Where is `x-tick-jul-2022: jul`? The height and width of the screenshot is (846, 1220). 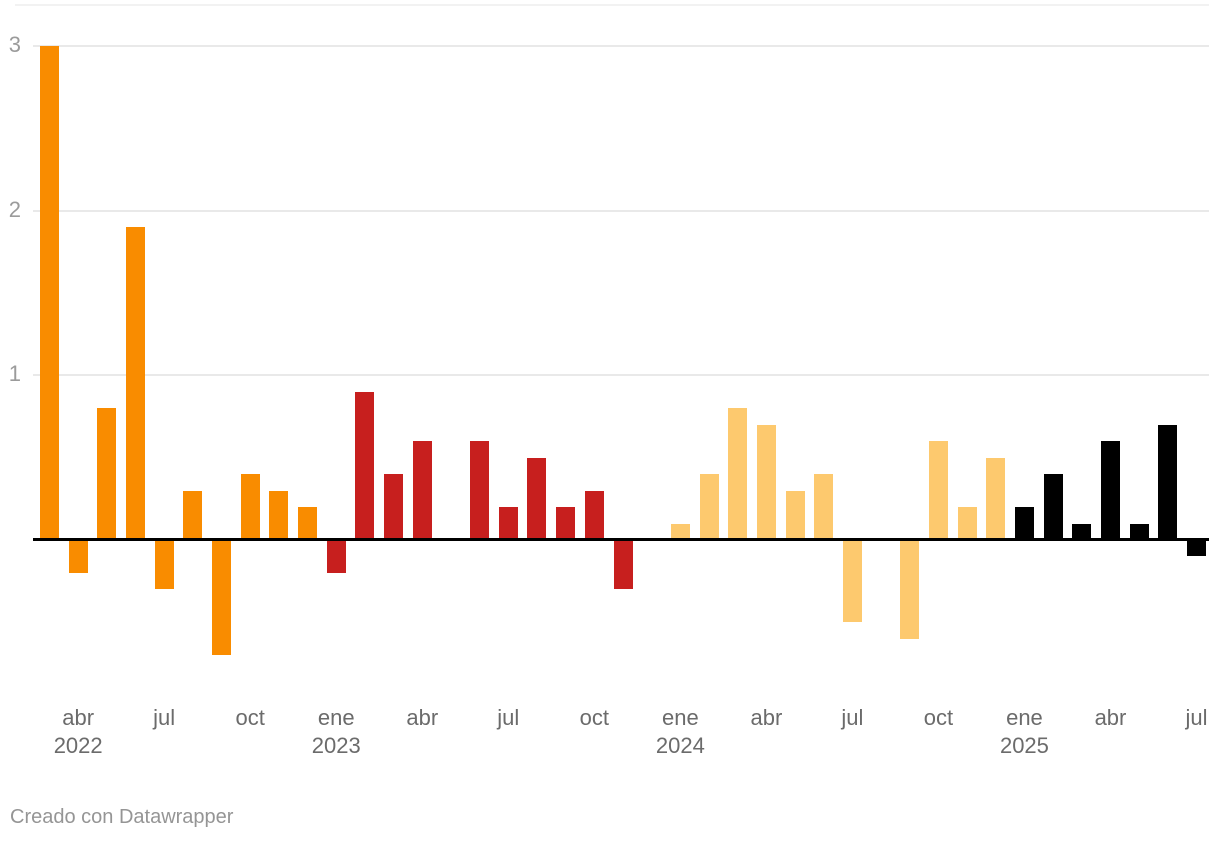
x-tick-jul-2022: jul is located at coordinates (164, 717).